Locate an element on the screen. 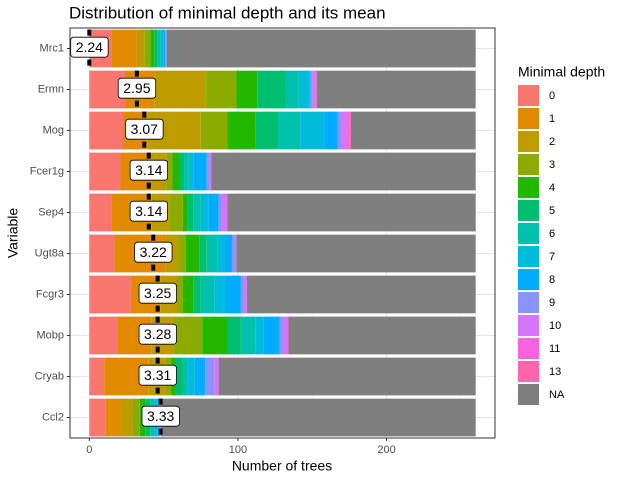 This screenshot has width=622, height=488. legend-title: Minimal depth is located at coordinates (561, 72).